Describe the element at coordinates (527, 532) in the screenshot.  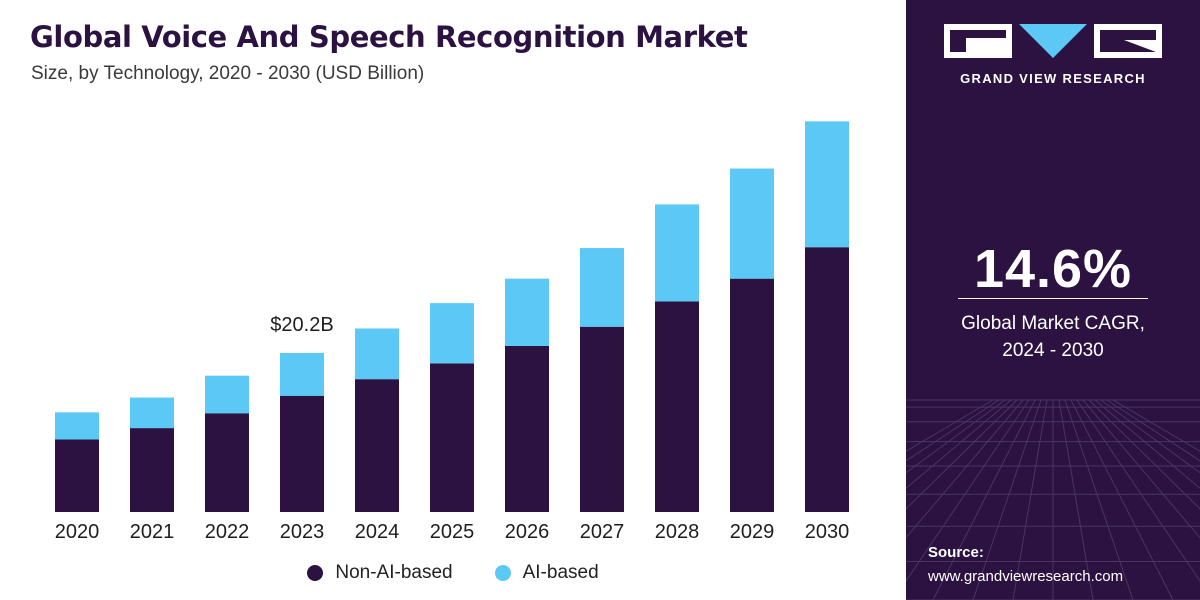
I see `x-tick-label-2026: 2026` at that location.